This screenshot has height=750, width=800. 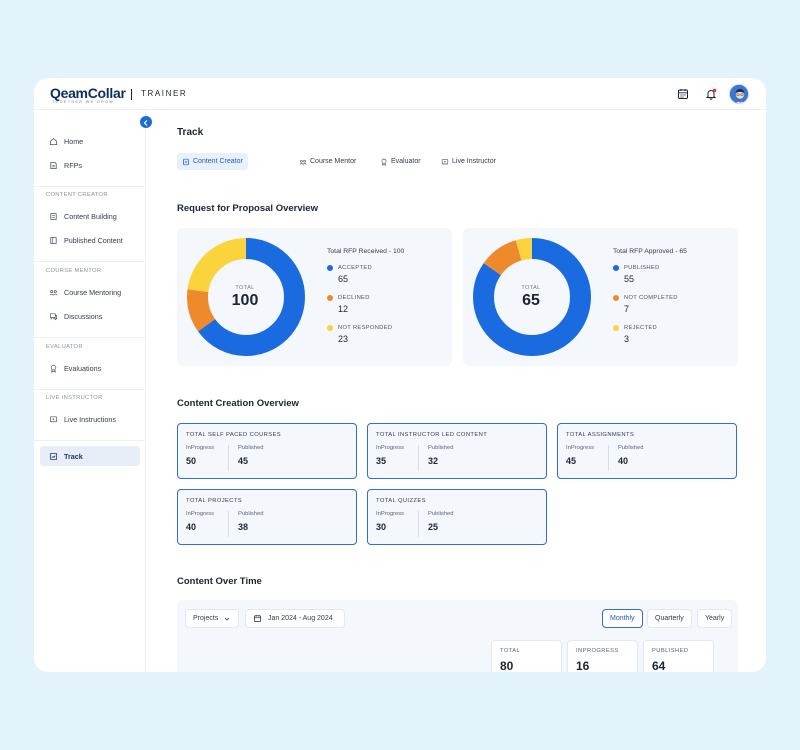 I want to click on stat-published-value: 45, so click(x=243, y=461).